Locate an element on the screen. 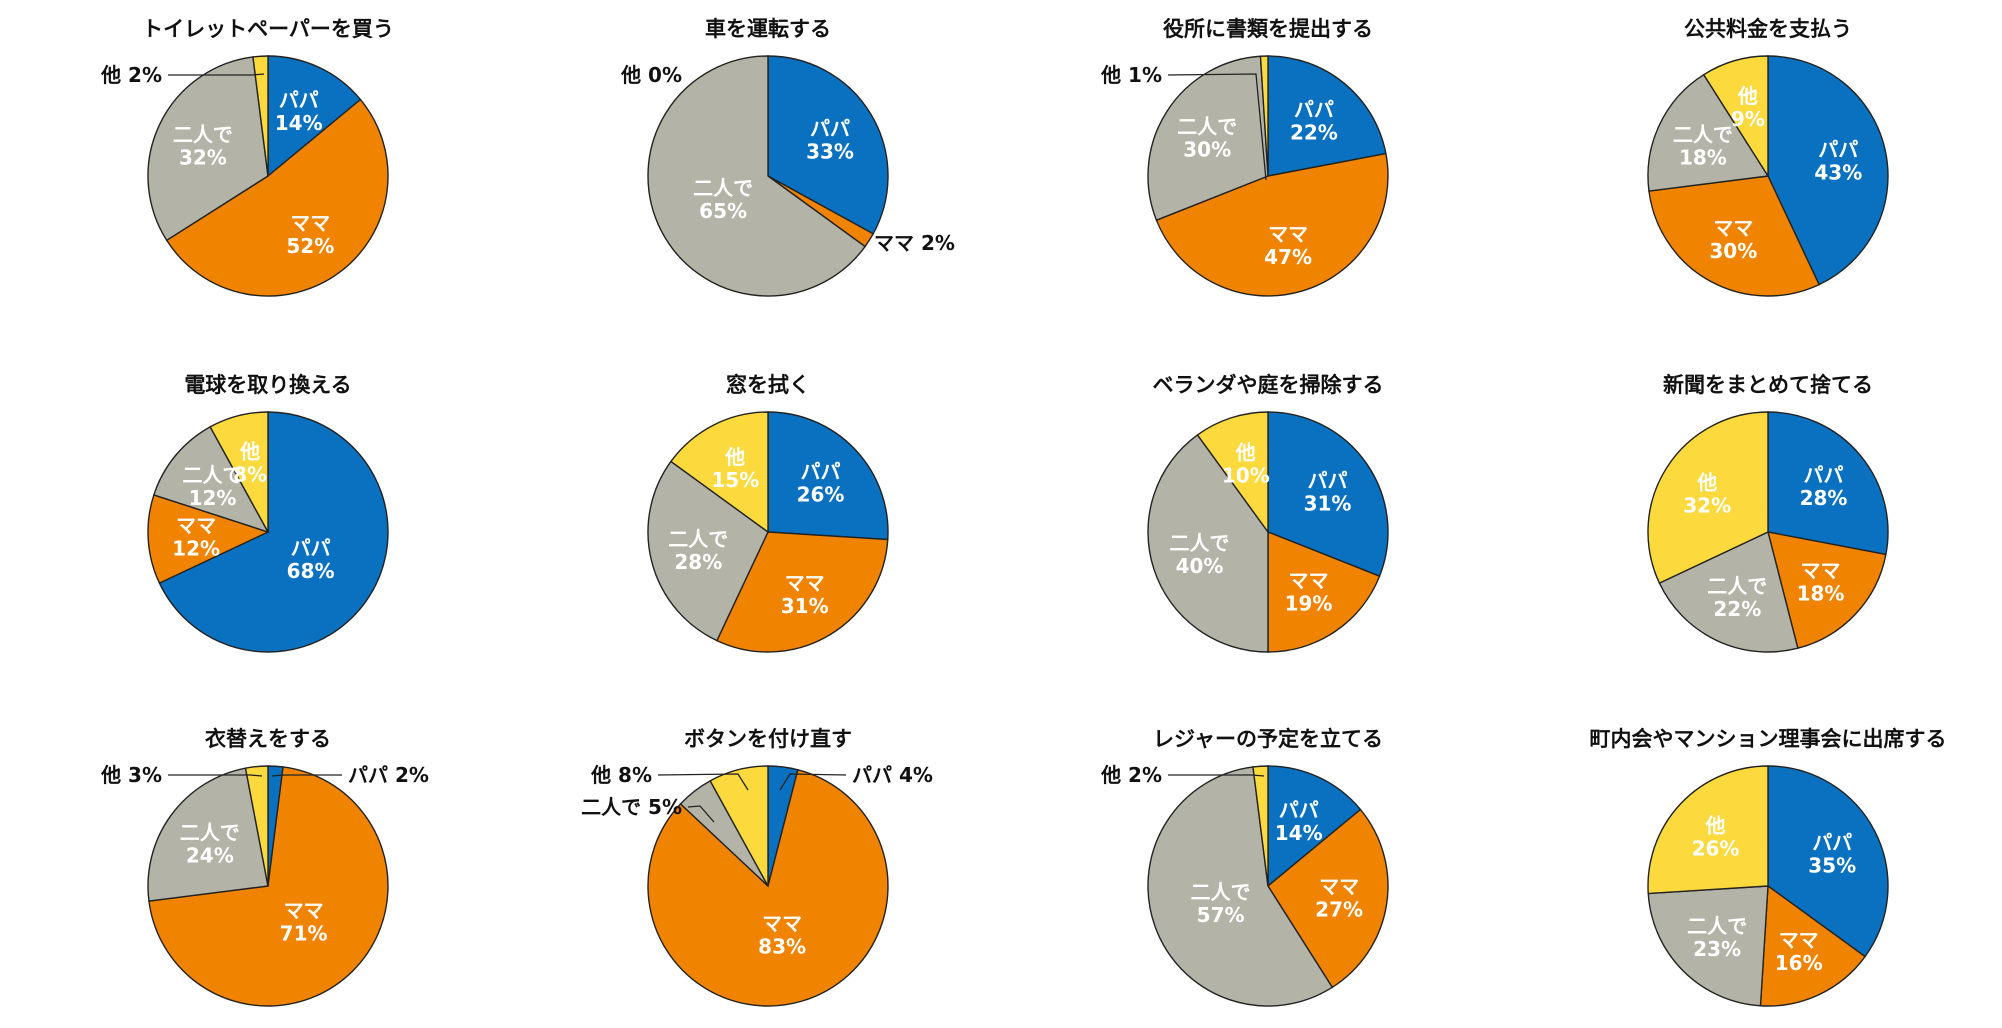 This screenshot has height=1028, width=2002. slice-label-papa: パパ 43% is located at coordinates (1838, 160).